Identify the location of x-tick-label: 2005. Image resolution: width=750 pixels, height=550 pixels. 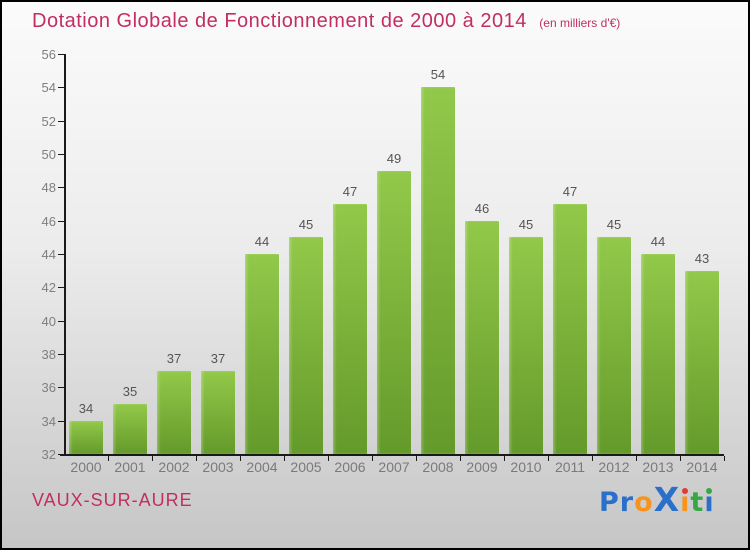
(306, 467).